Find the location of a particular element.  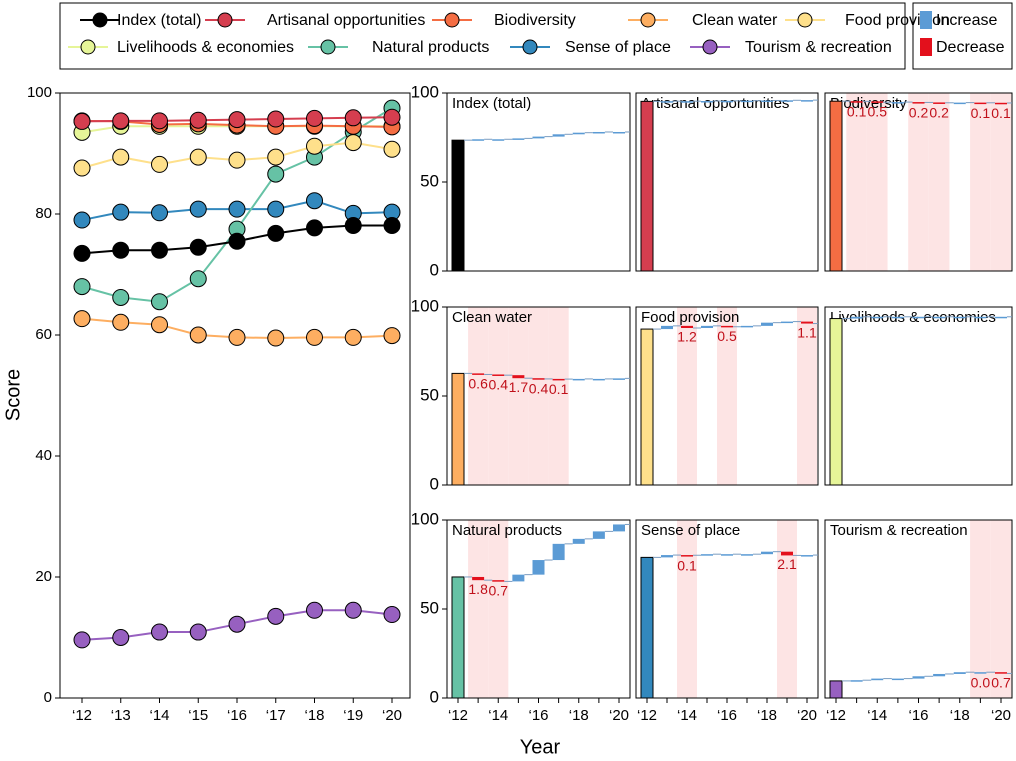

y-tick-label: 0 is located at coordinates (48, 697).